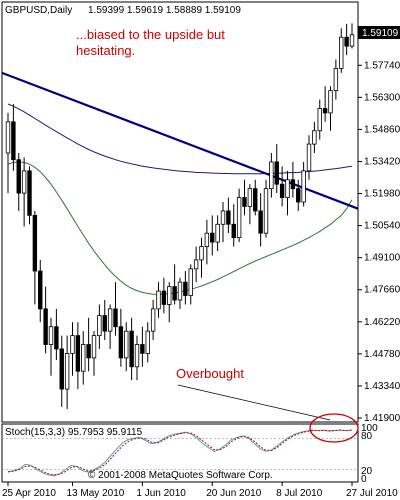 The width and height of the screenshot is (400, 500). What do you see at coordinates (382, 194) in the screenshot?
I see `price-tick-label: 1.51980` at bounding box center [382, 194].